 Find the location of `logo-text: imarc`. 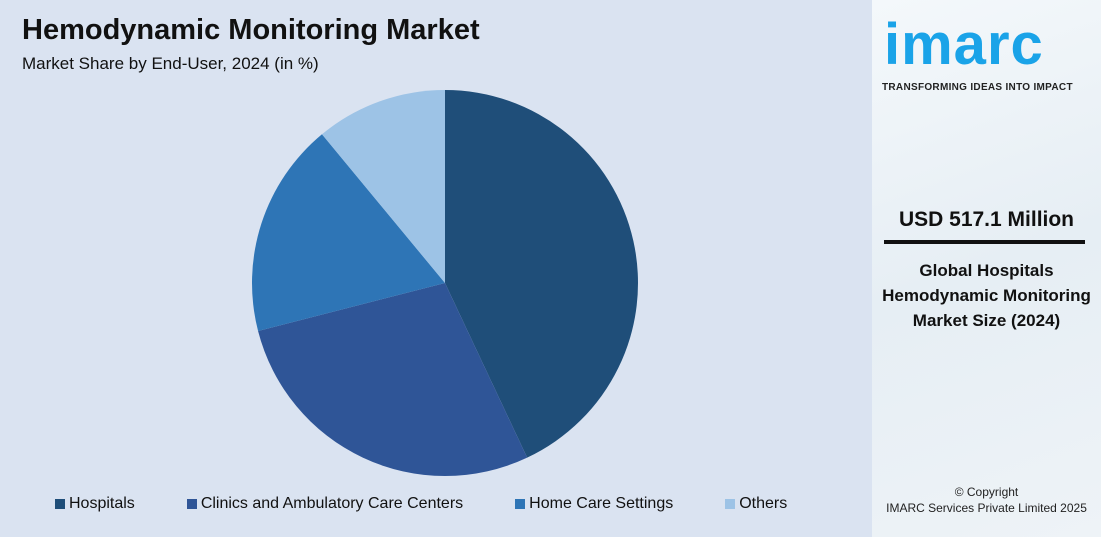

logo-text: imarc is located at coordinates (964, 44).